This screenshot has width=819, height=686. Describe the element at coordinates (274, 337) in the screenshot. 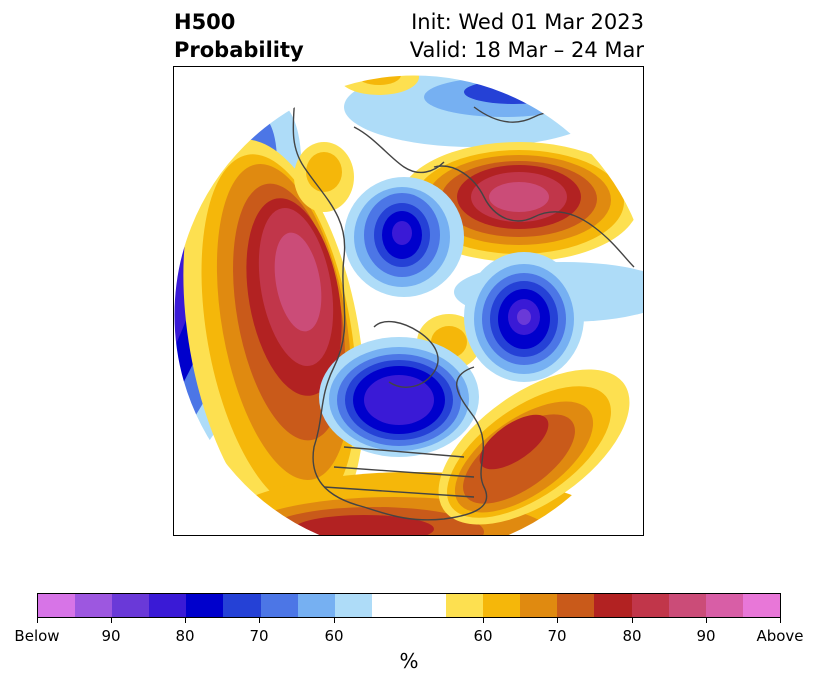

I see `west-positive-ridge` at that location.